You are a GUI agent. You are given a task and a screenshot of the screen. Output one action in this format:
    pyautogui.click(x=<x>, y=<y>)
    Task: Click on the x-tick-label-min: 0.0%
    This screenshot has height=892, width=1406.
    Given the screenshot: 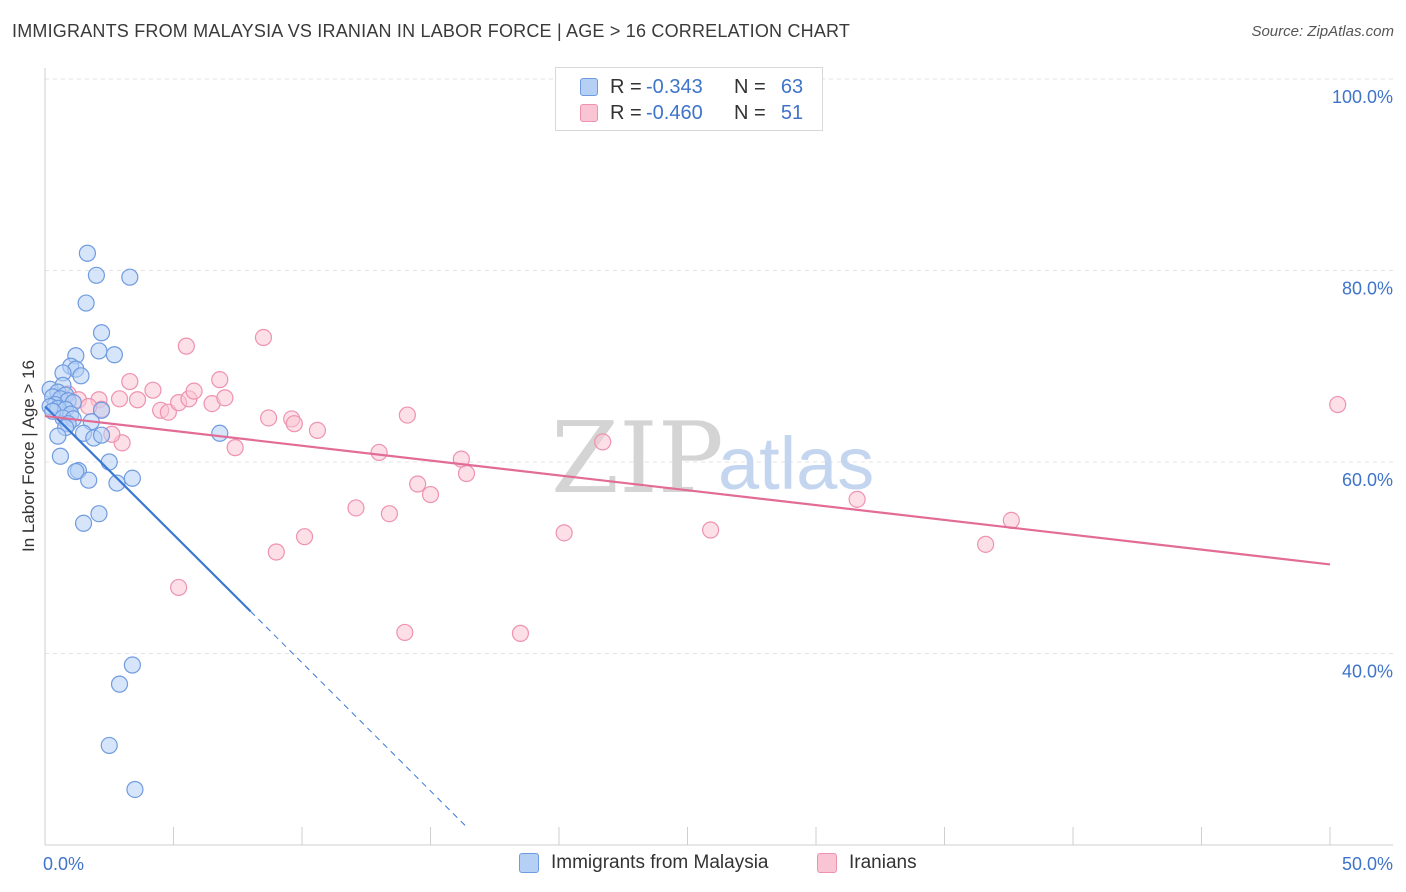 What is the action you would take?
    pyautogui.click(x=63, y=864)
    